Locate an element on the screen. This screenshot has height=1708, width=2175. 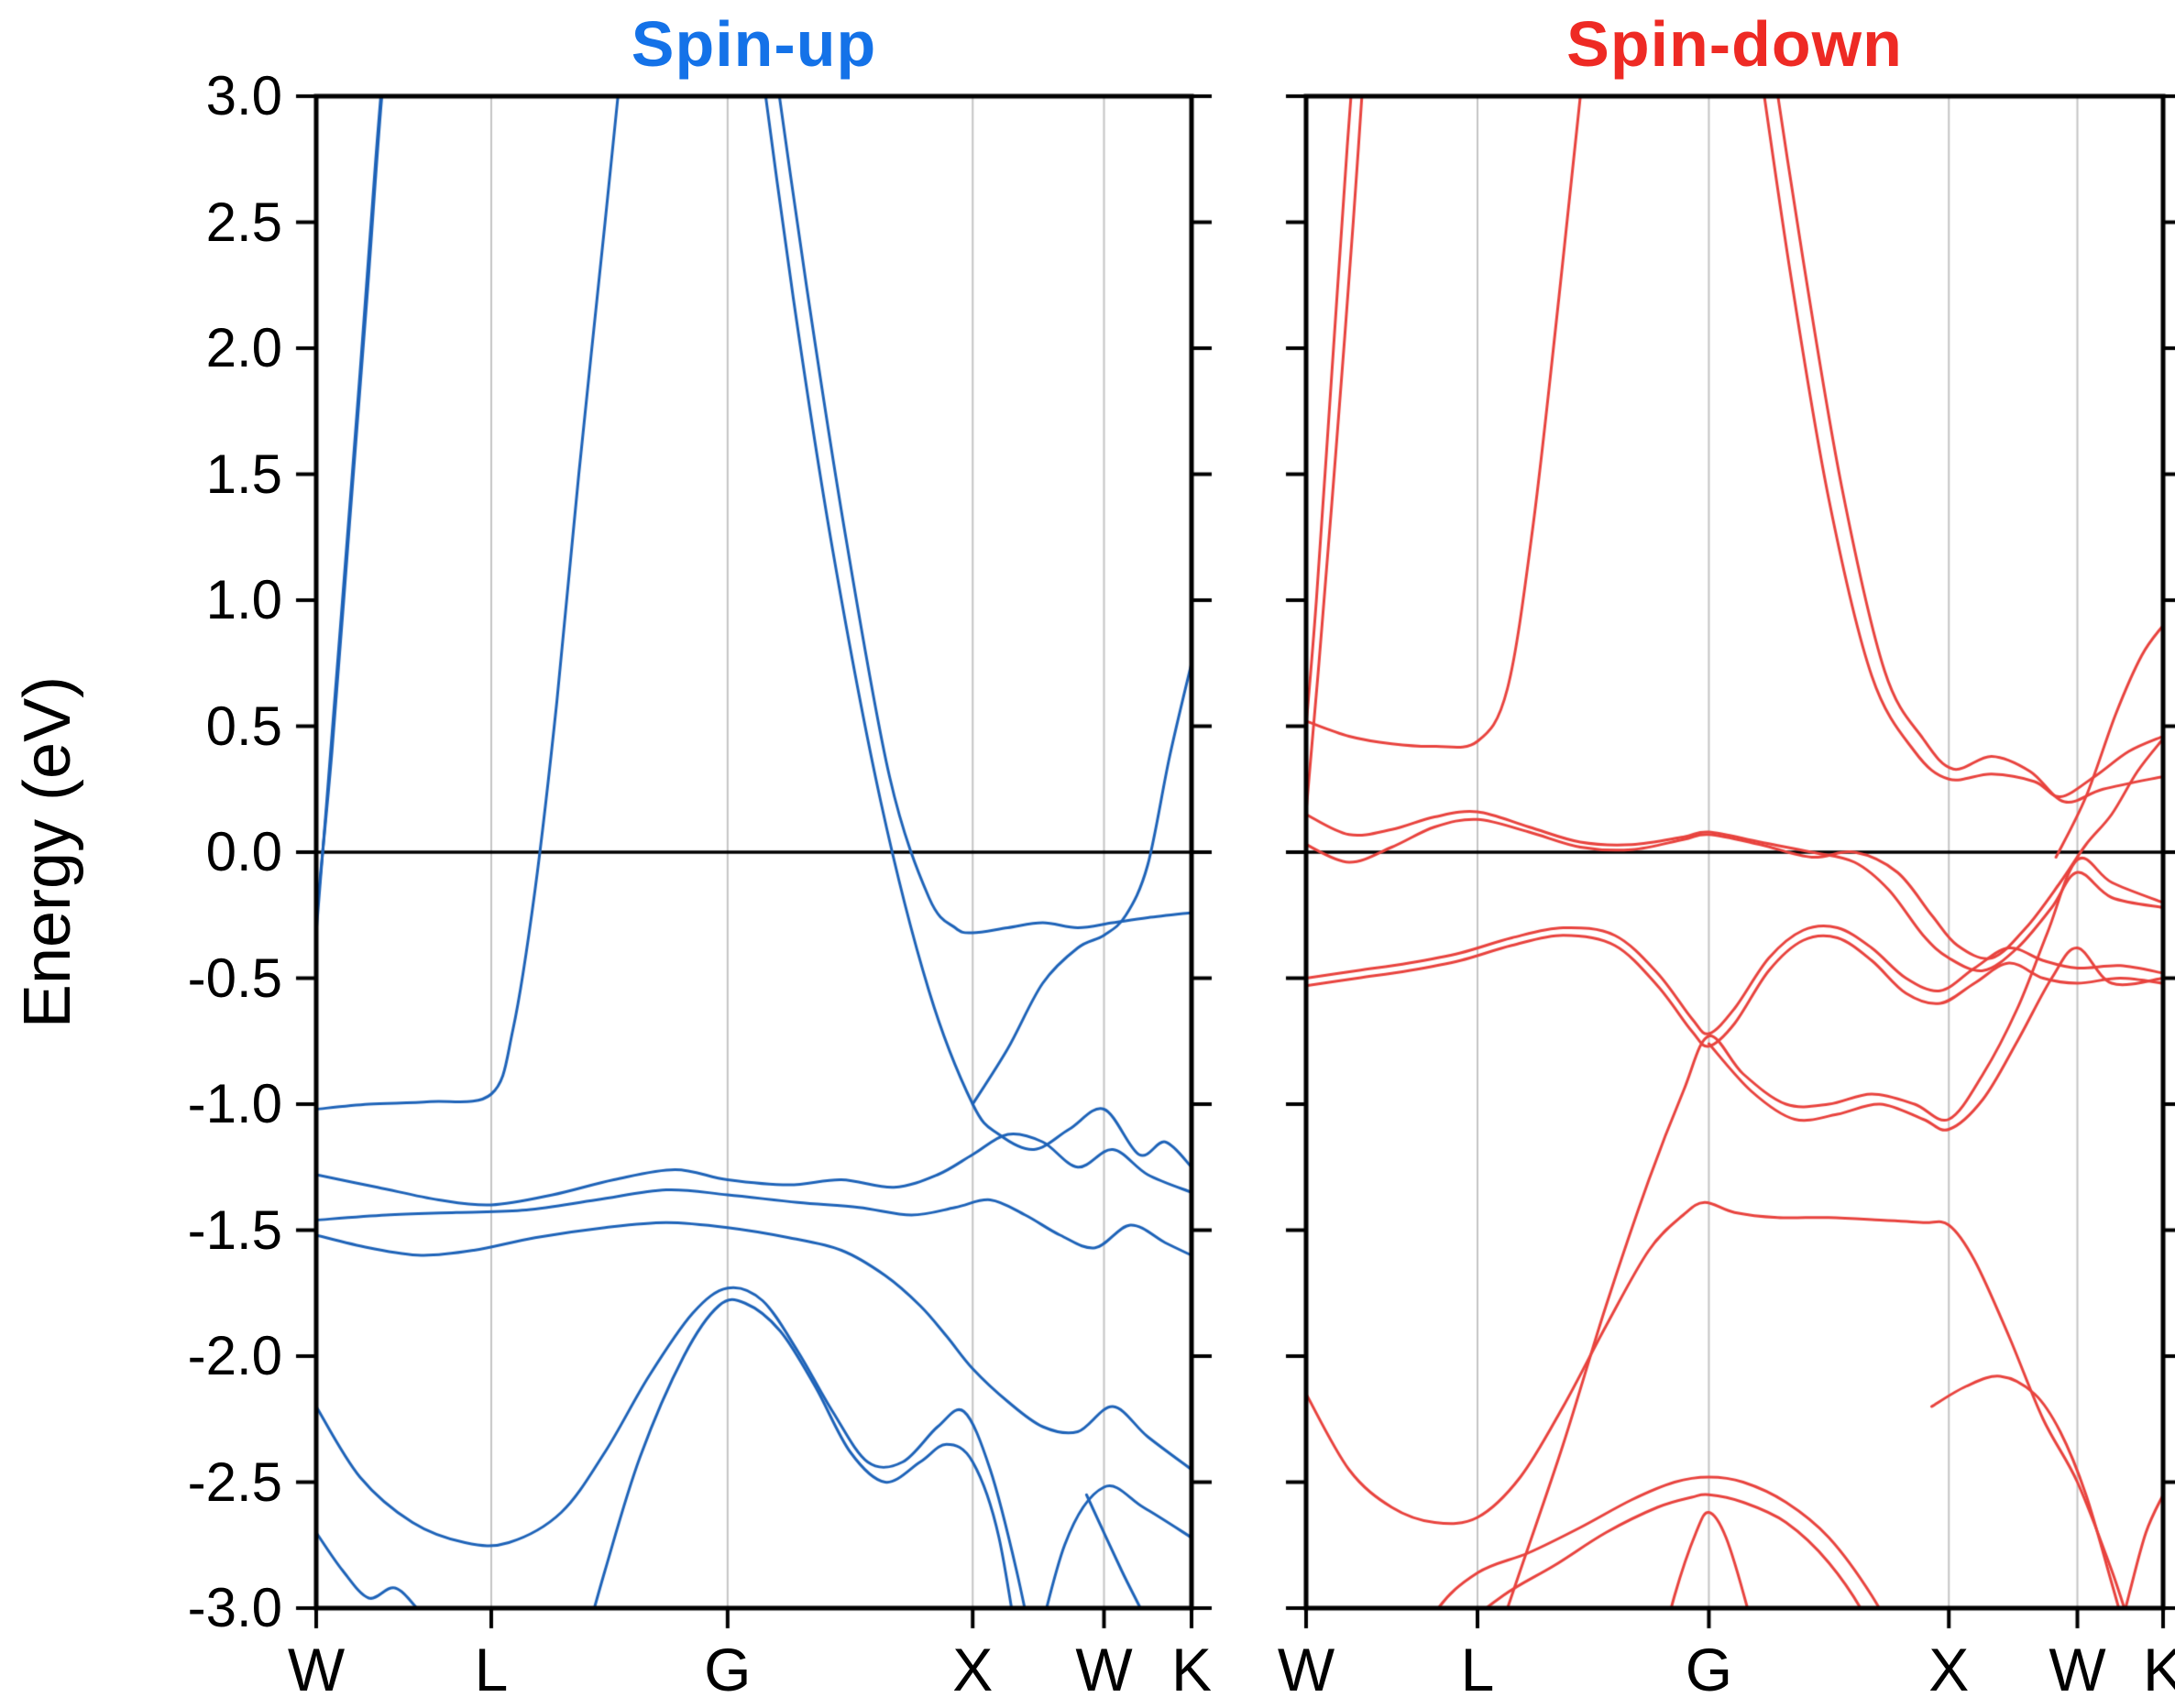
y-tick-label: -2.0 is located at coordinates (234, 1355).